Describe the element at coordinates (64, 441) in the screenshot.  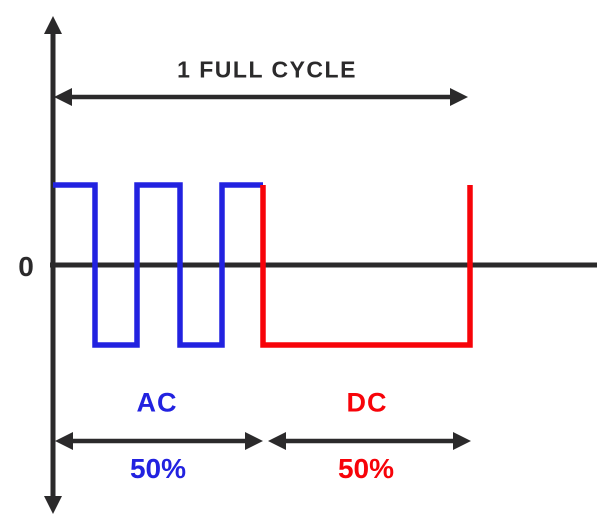
I see `ac-duration-left-arrowhead-icon` at that location.